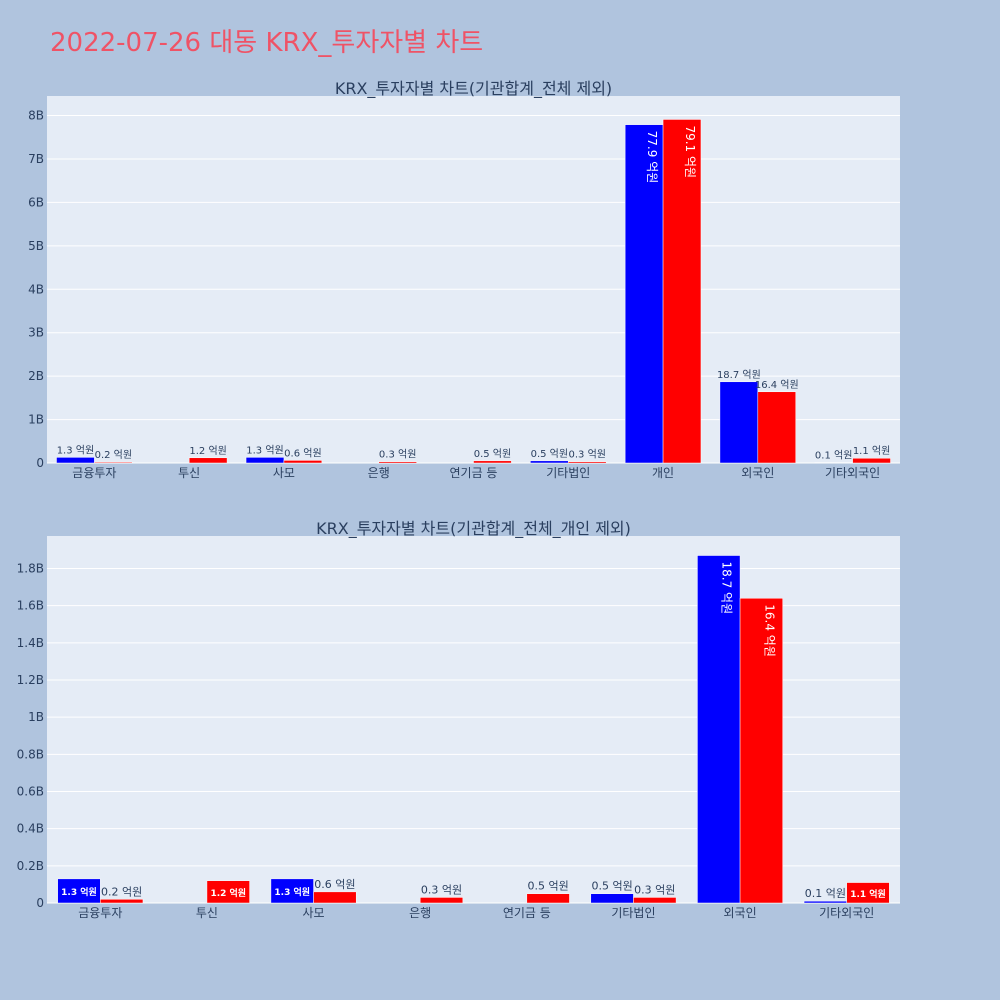 Image resolution: width=1000 pixels, height=1000 pixels. Describe the element at coordinates (473, 89) in the screenshot. I see `chart-title: KRX_투자자별 차트(기관합계_전체 제외)` at that location.